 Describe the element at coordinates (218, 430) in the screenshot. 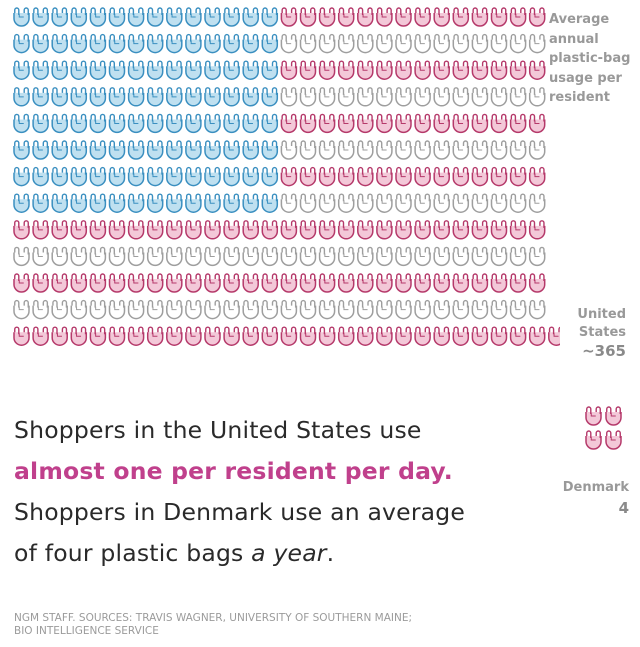

I see `headline-line-1: Shoppers in the United States use` at that location.